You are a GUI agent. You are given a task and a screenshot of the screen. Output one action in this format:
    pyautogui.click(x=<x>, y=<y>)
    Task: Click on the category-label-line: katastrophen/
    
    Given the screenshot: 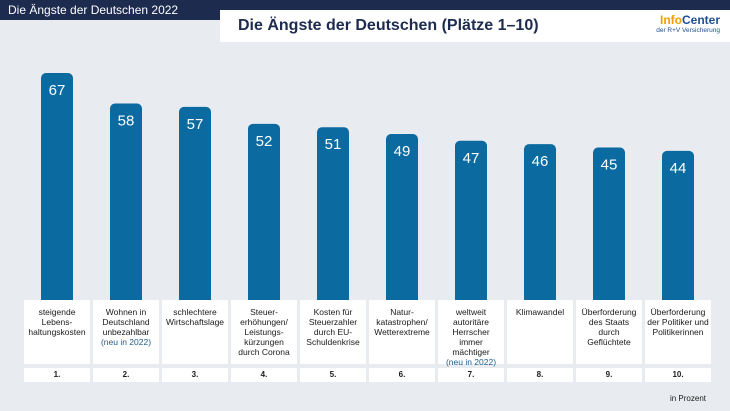 What is the action you would take?
    pyautogui.click(x=402, y=322)
    